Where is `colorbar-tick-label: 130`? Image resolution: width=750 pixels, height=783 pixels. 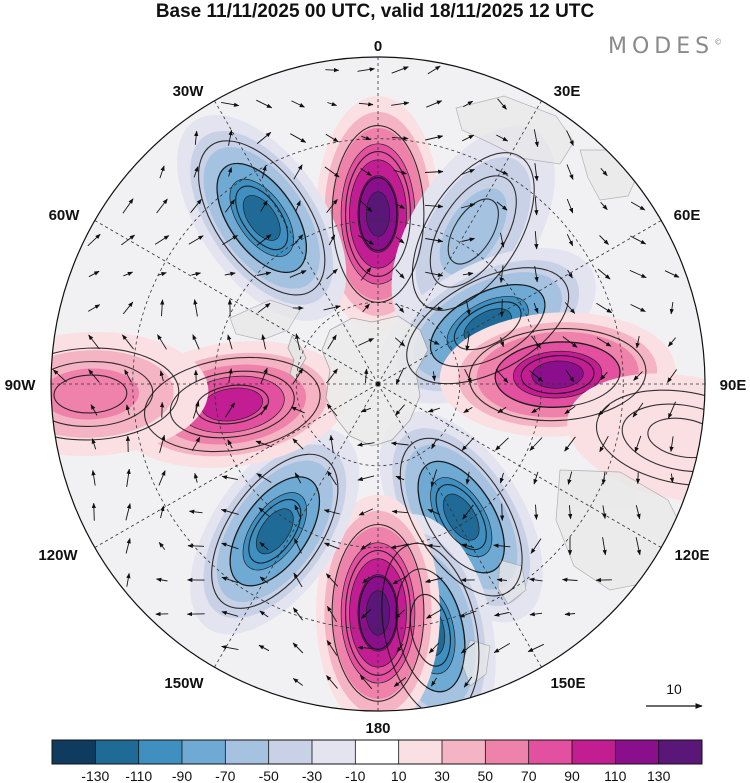
colorbar-tick-label: 130 is located at coordinates (659, 775).